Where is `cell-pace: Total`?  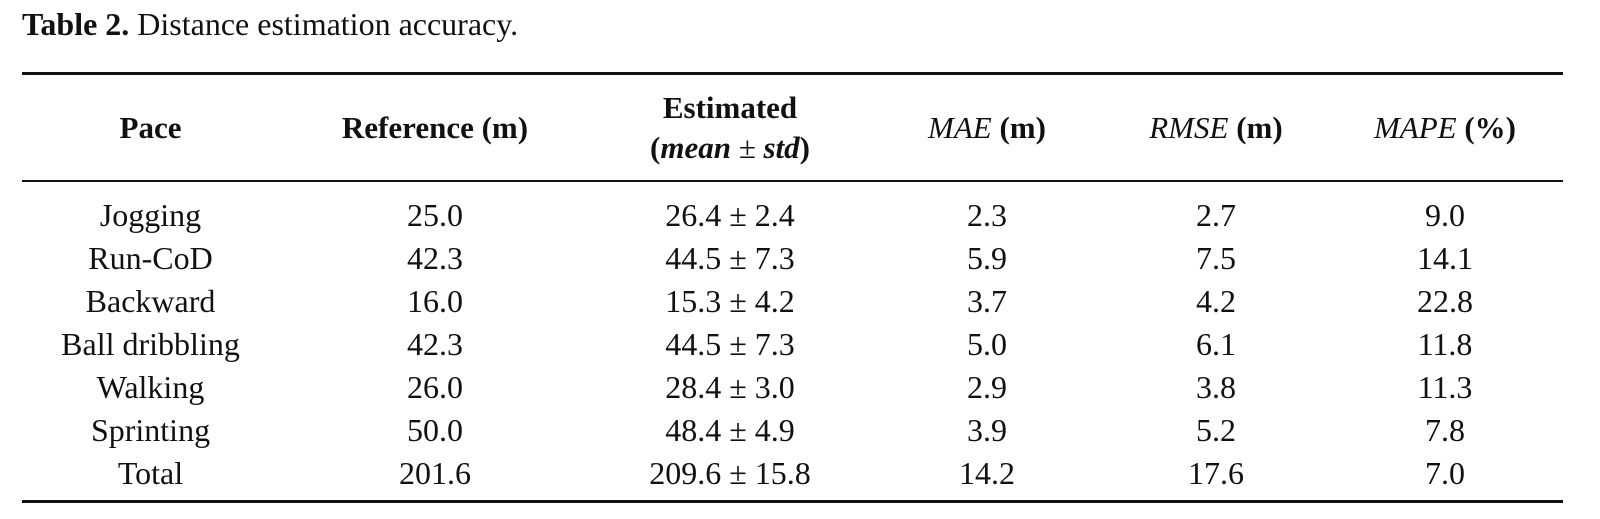 cell-pace: Total is located at coordinates (150, 473).